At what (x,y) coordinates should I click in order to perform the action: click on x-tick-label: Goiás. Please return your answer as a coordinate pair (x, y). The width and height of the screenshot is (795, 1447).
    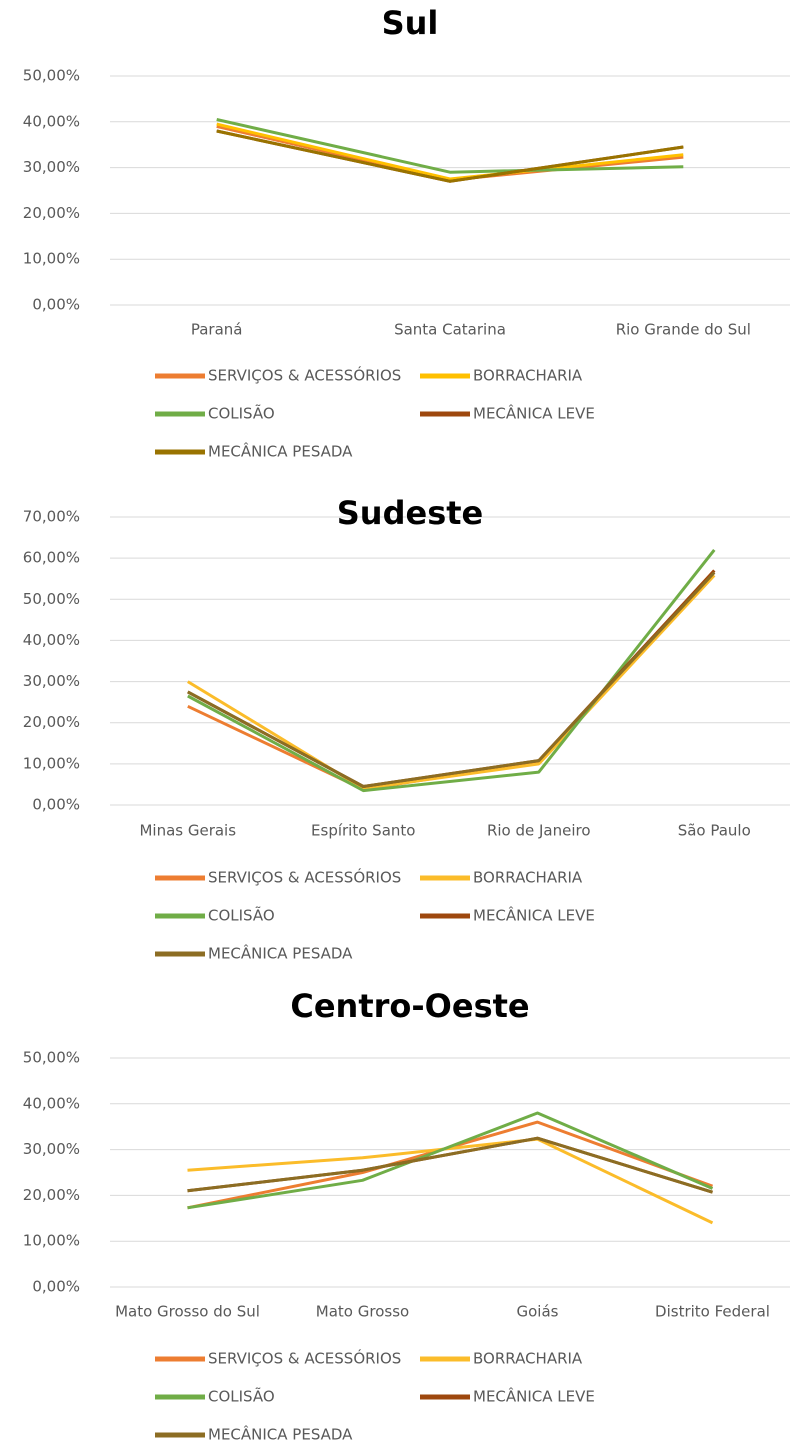
    Looking at the image, I should click on (538, 1312).